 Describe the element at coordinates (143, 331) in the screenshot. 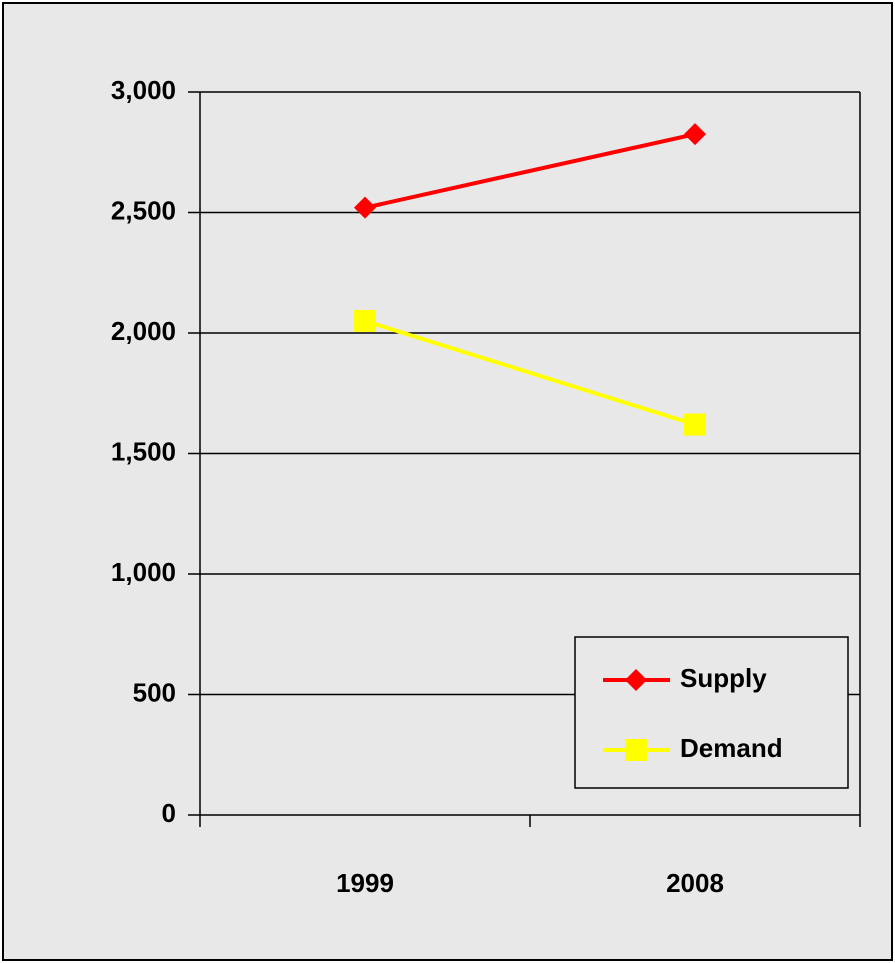

I see `y-tick-label: 2,000` at that location.